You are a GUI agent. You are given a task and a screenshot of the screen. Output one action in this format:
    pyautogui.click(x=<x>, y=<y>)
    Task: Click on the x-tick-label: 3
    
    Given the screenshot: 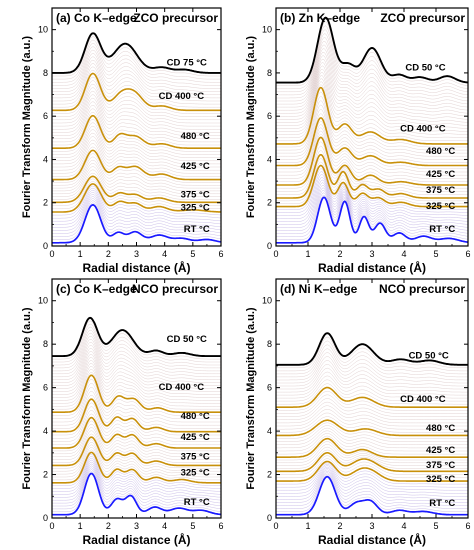 What is the action you would take?
    pyautogui.click(x=136, y=526)
    